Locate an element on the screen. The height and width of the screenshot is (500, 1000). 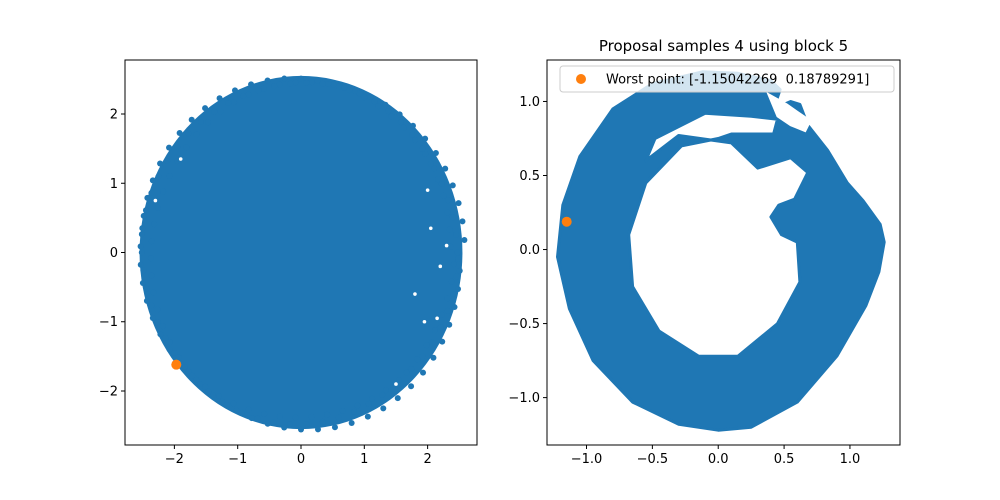
legend-marker is located at coordinates (581, 79).